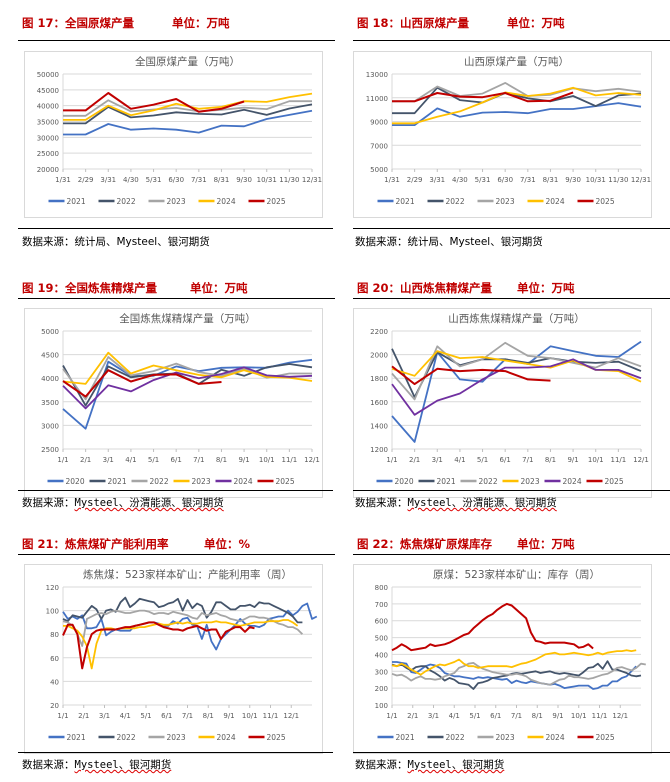 The image size is (670, 782). Describe the element at coordinates (227, 544) in the screenshot. I see `unit-label: 单位：%` at that location.